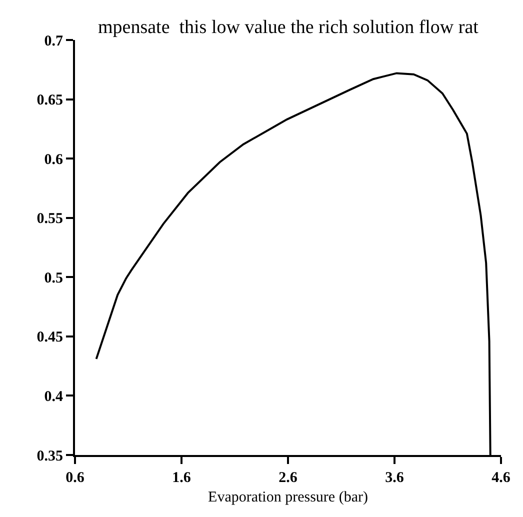 Image resolution: width=523 pixels, height=517 pixels. I want to click on x-tick-label: 2.6, so click(288, 478).